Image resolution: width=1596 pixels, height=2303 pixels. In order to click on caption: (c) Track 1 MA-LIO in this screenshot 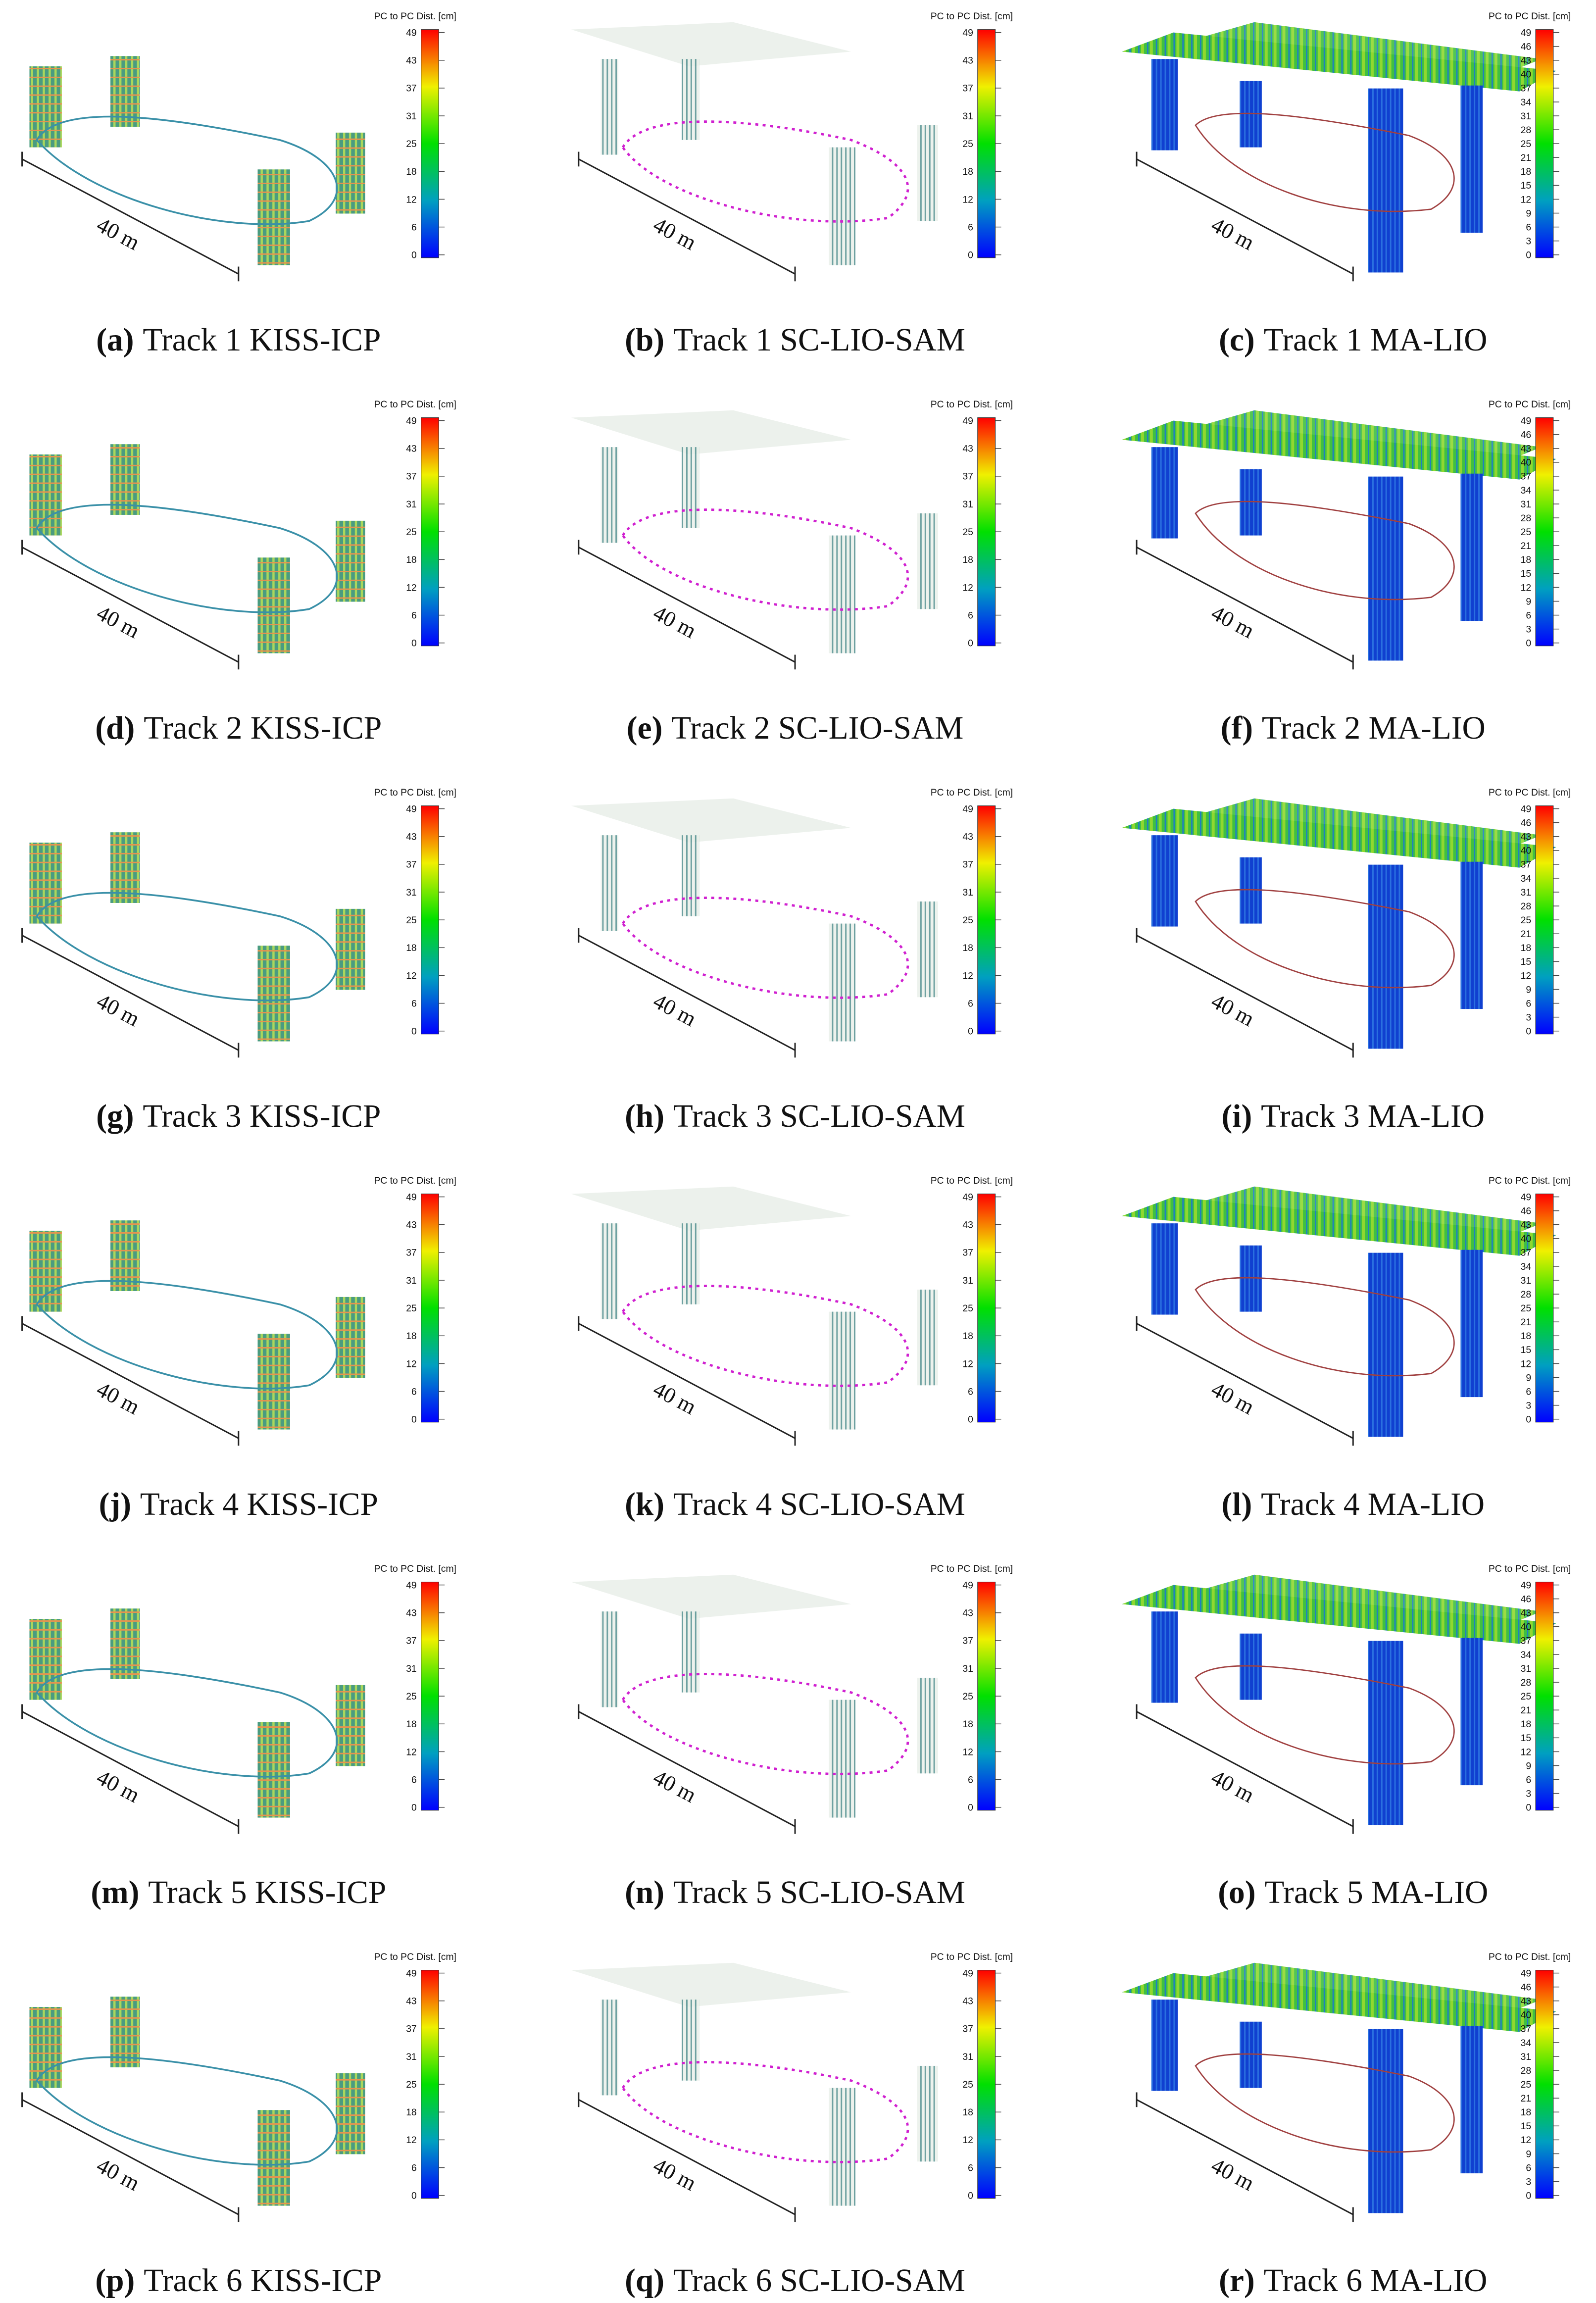, I will do `click(1353, 340)`.